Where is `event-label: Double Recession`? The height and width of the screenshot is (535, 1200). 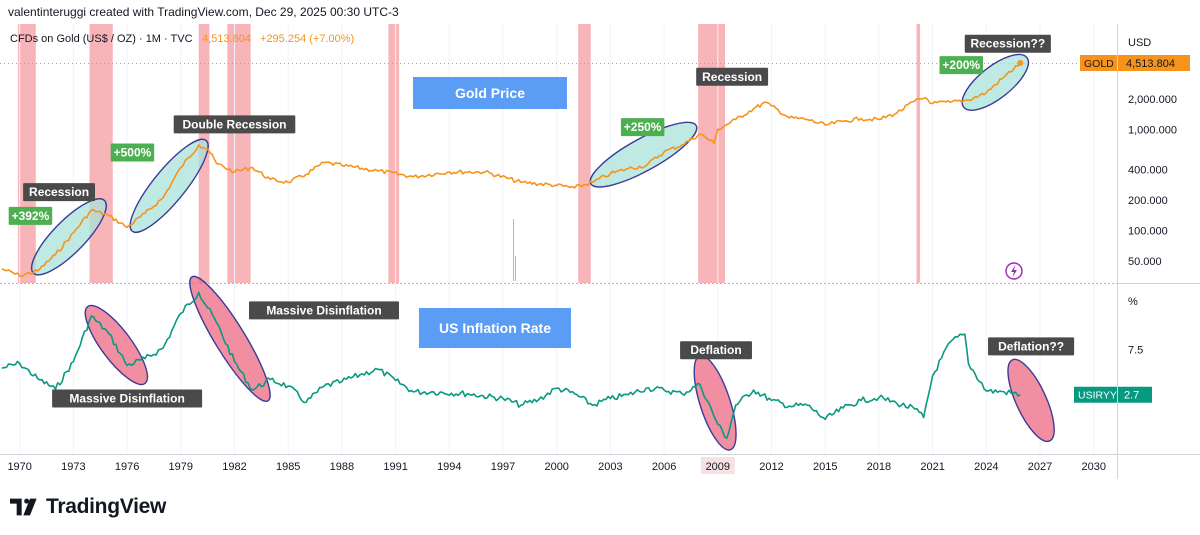
event-label: Double Recession is located at coordinates (234, 124).